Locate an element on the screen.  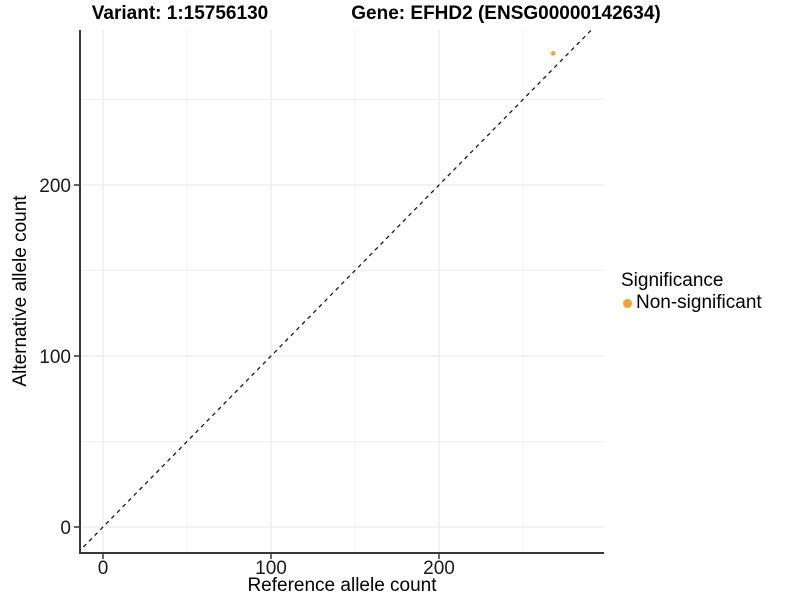
x-axis-title: Reference allele count is located at coordinates (342, 585).